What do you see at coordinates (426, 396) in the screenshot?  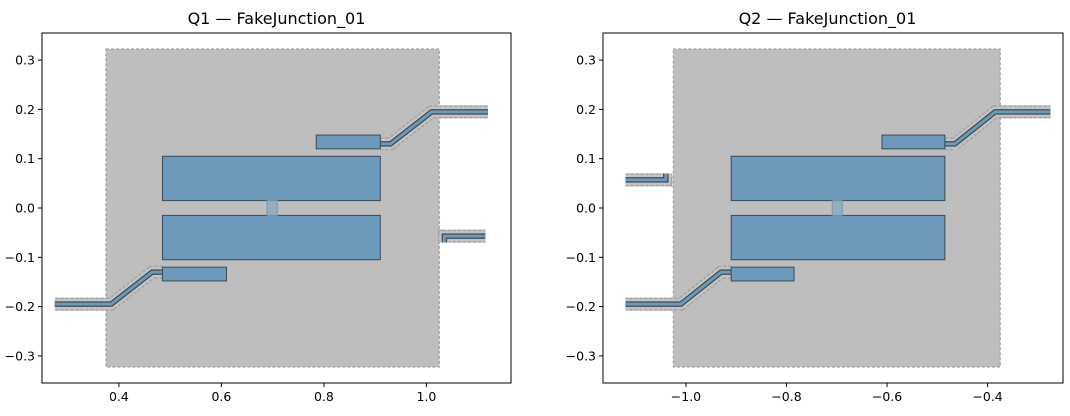 I see `x-tick-label: 1.0` at bounding box center [426, 396].